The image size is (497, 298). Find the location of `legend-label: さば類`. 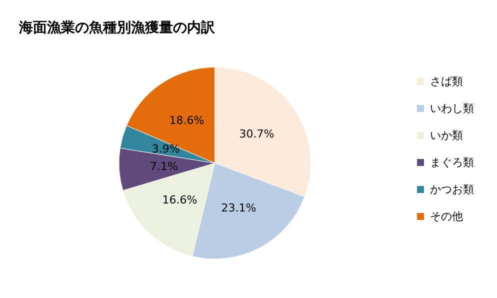

legend-label: さば類 is located at coordinates (446, 81).